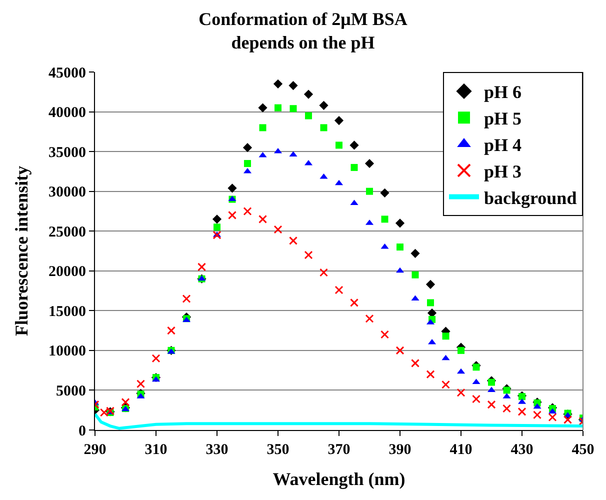 The width and height of the screenshot is (606, 500). I want to click on legend-label: pH 4, so click(503, 145).